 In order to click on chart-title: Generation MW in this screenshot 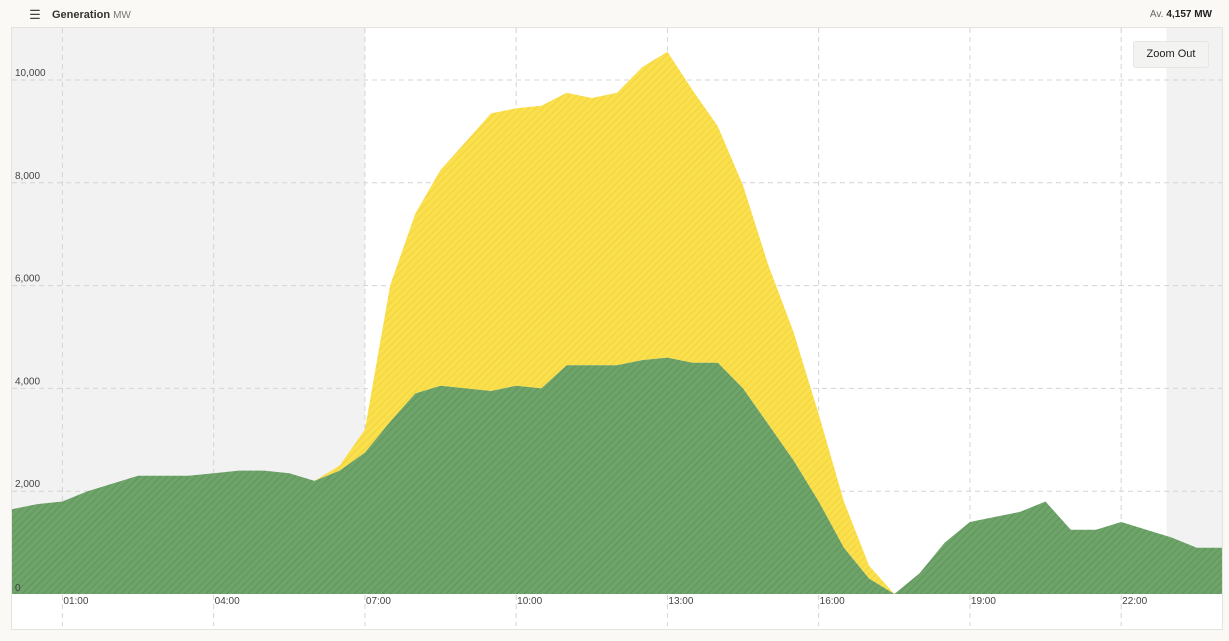, I will do `click(91, 15)`.